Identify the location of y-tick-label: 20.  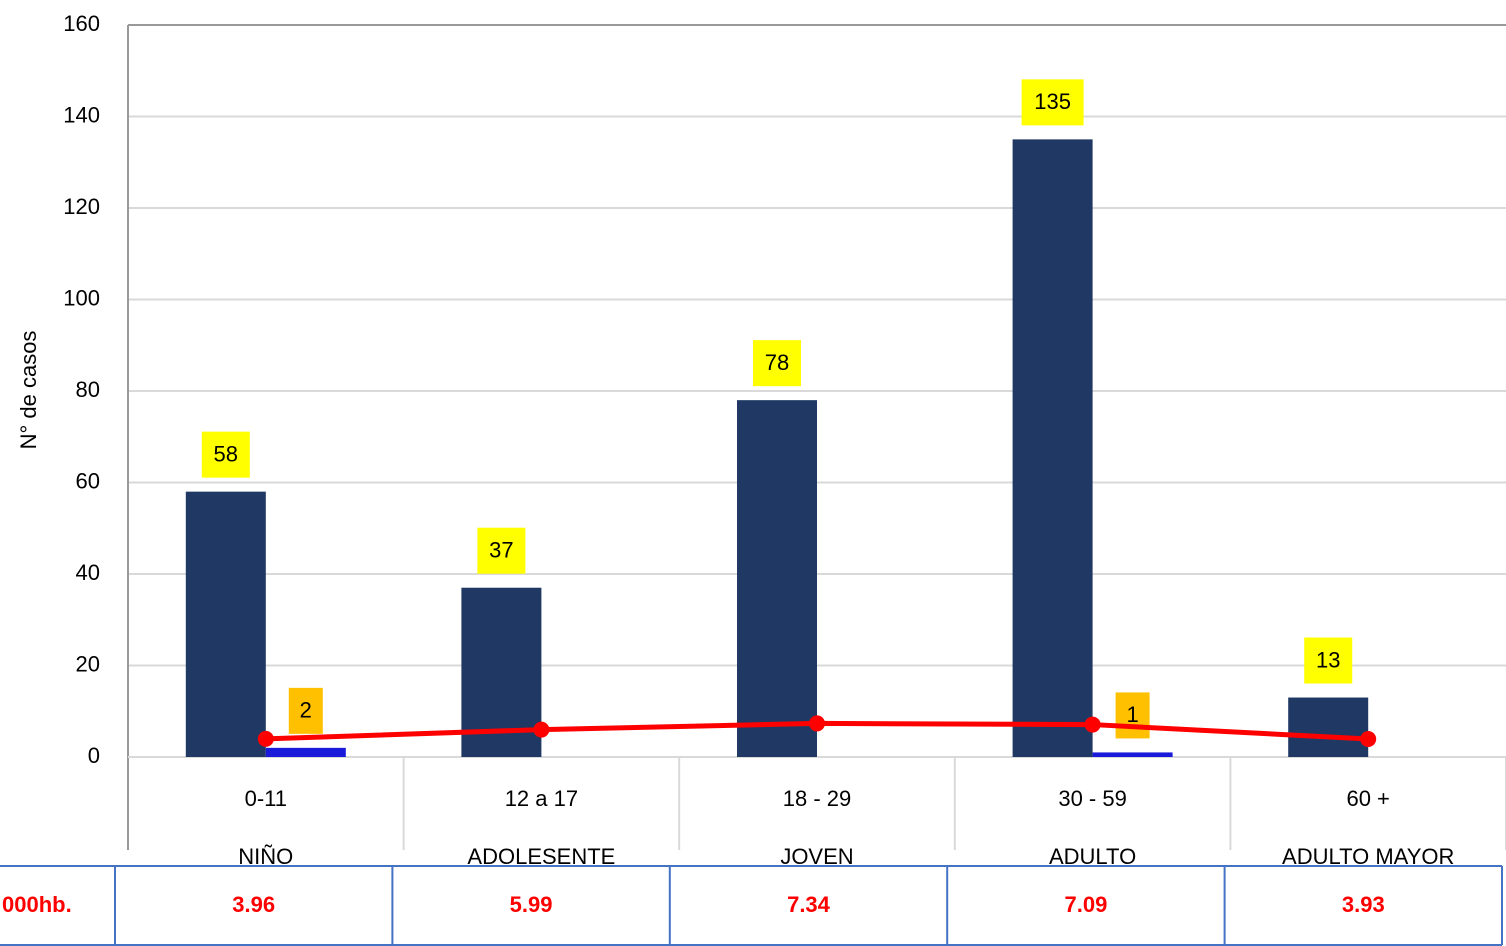
(88, 663).